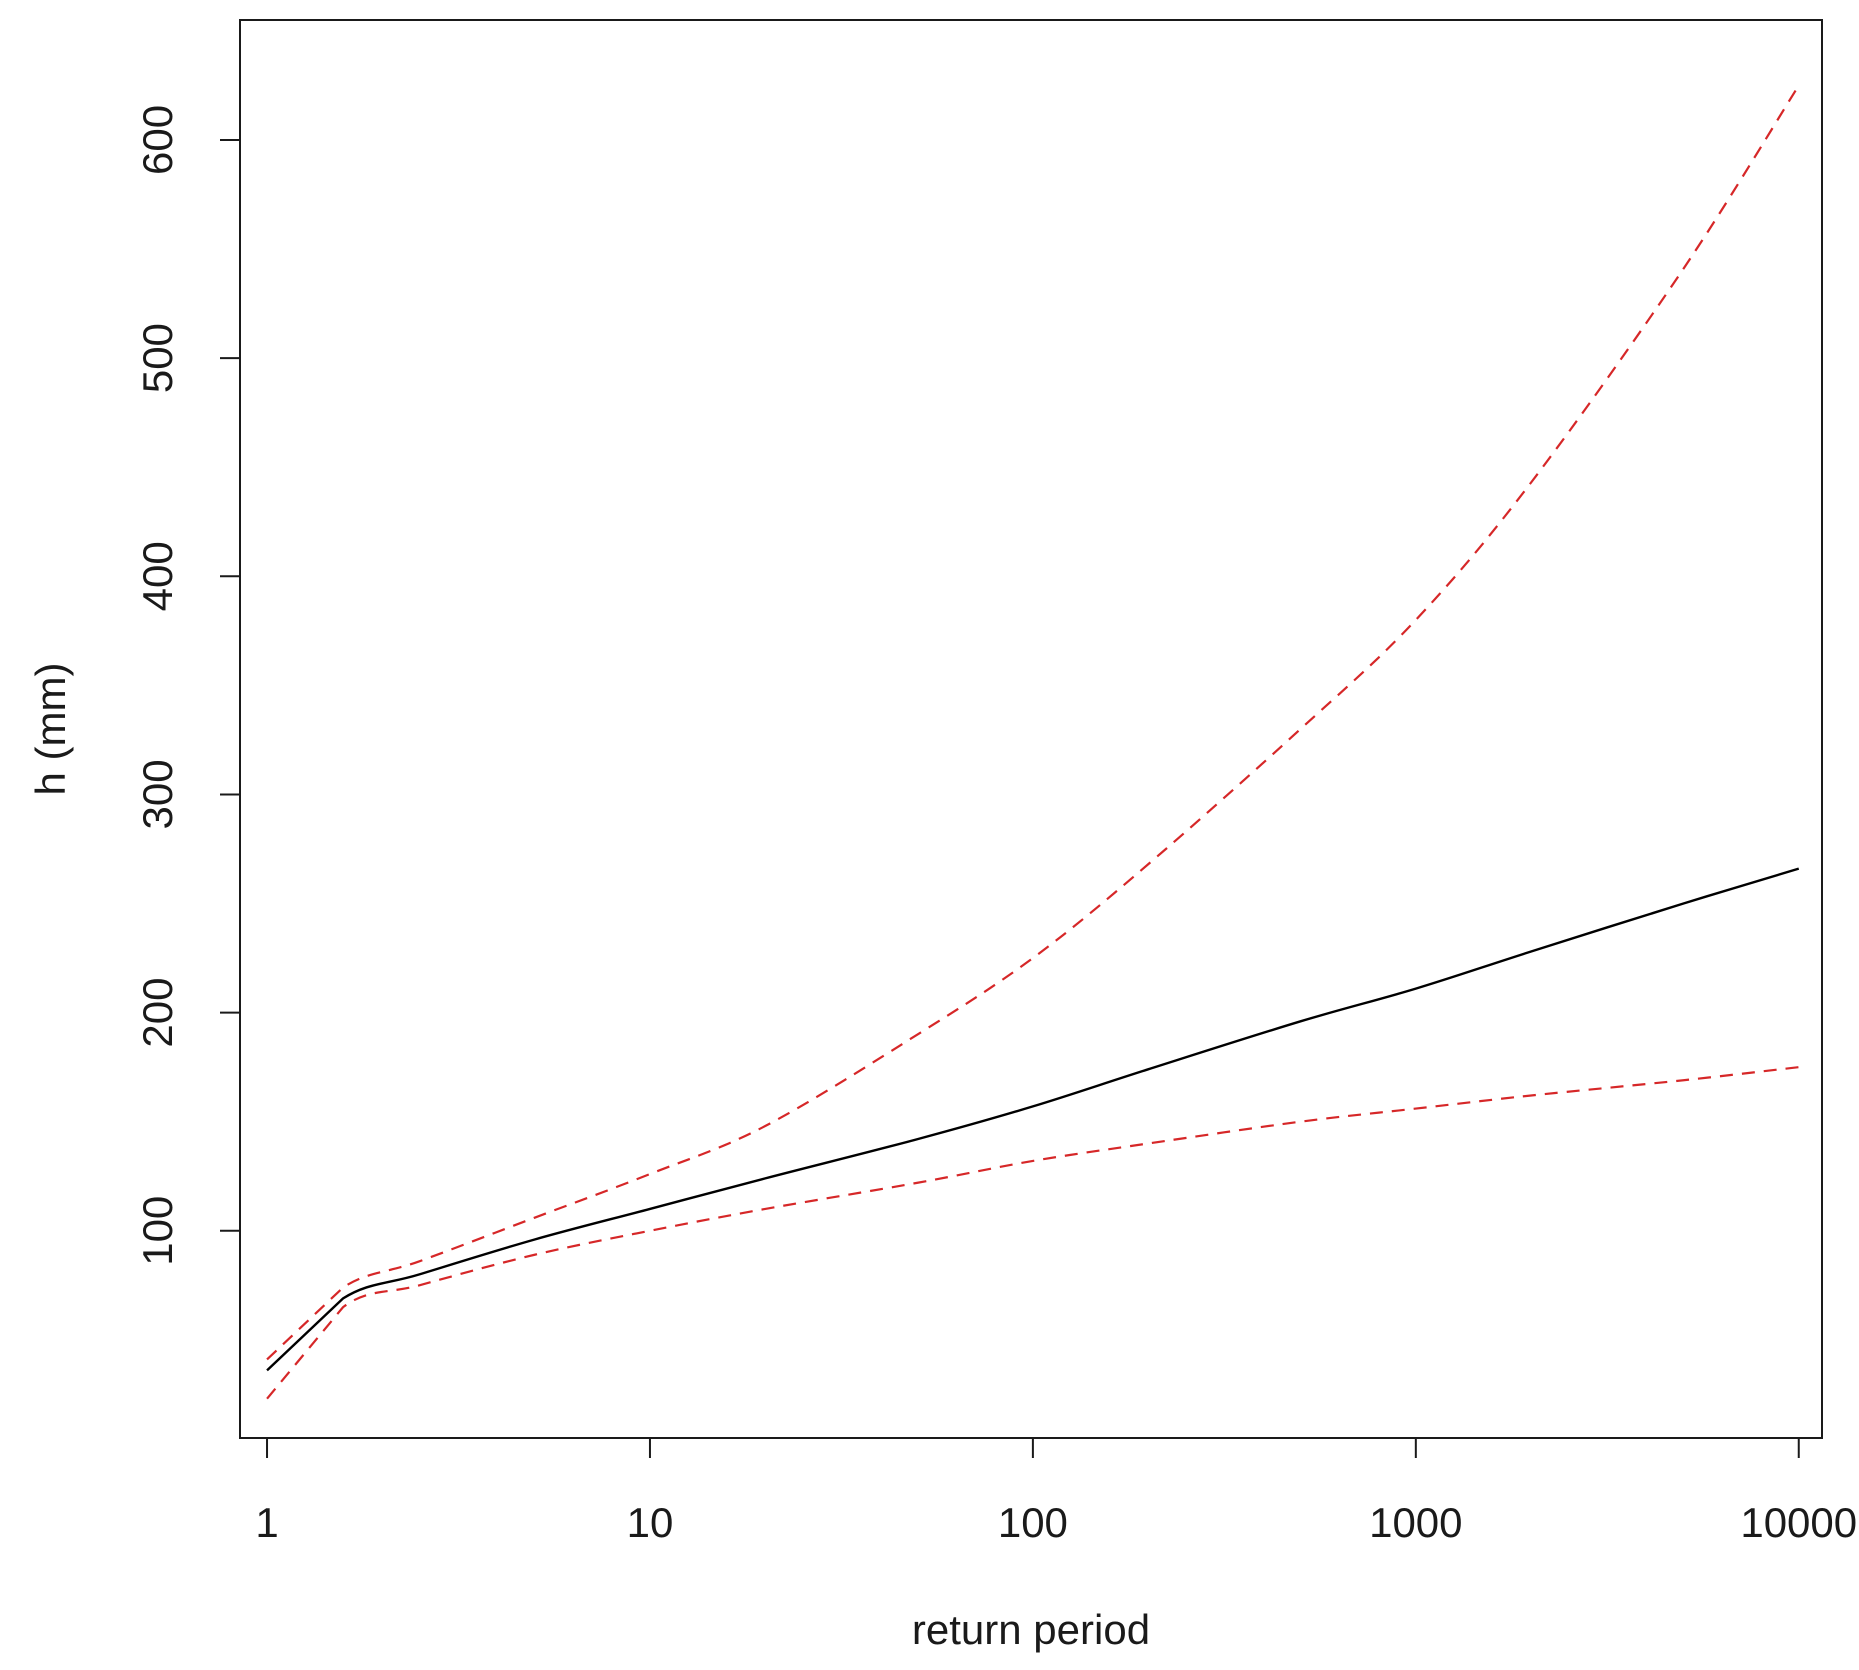 This screenshot has height=1670, width=1859. What do you see at coordinates (50, 729) in the screenshot?
I see `y-axis-title: h (mm)` at bounding box center [50, 729].